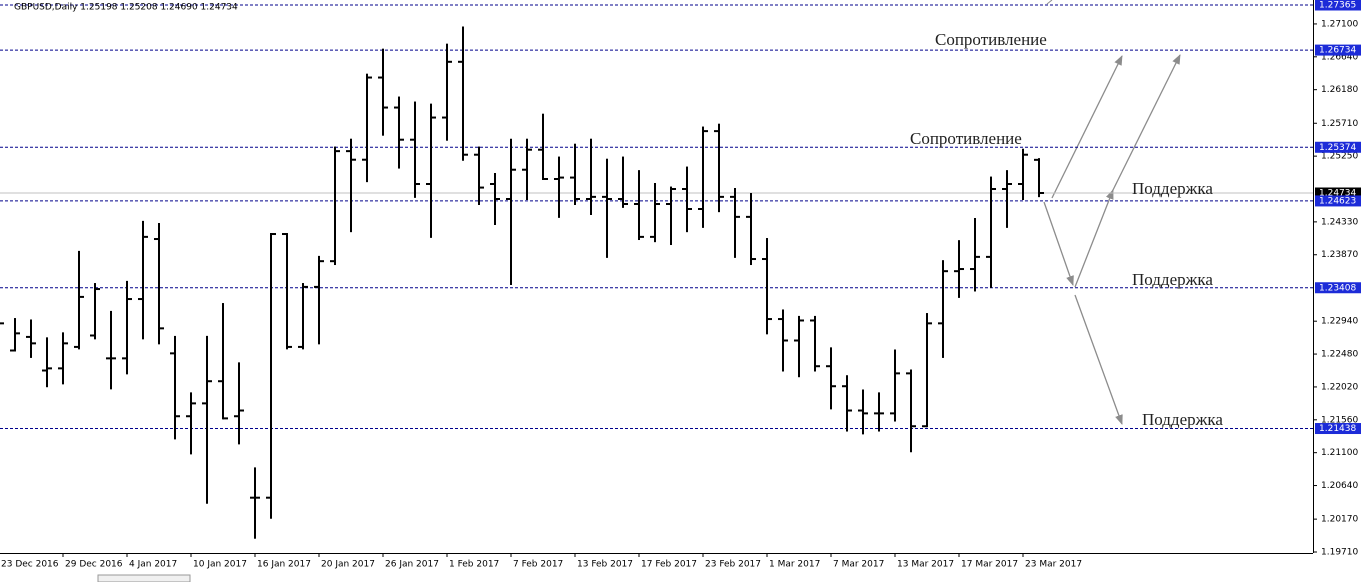 The height and width of the screenshot is (582, 1362). What do you see at coordinates (1339, 222) in the screenshot?
I see `y-tick-label: 1.24330` at bounding box center [1339, 222].